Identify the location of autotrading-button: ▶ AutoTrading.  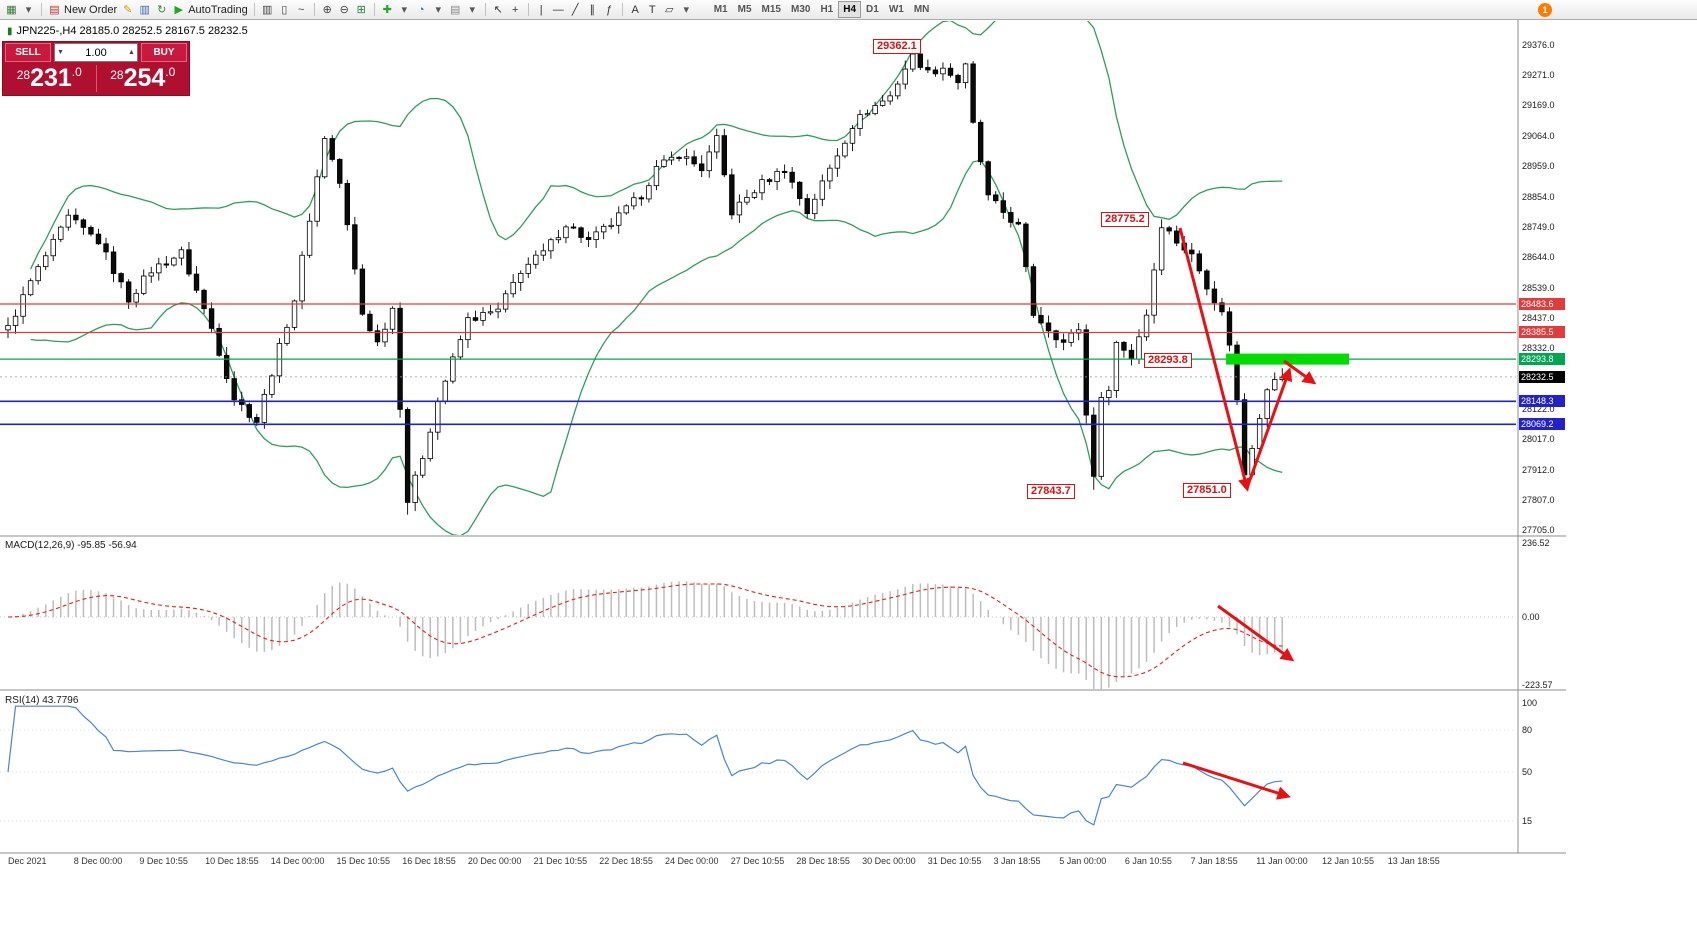
(210, 10).